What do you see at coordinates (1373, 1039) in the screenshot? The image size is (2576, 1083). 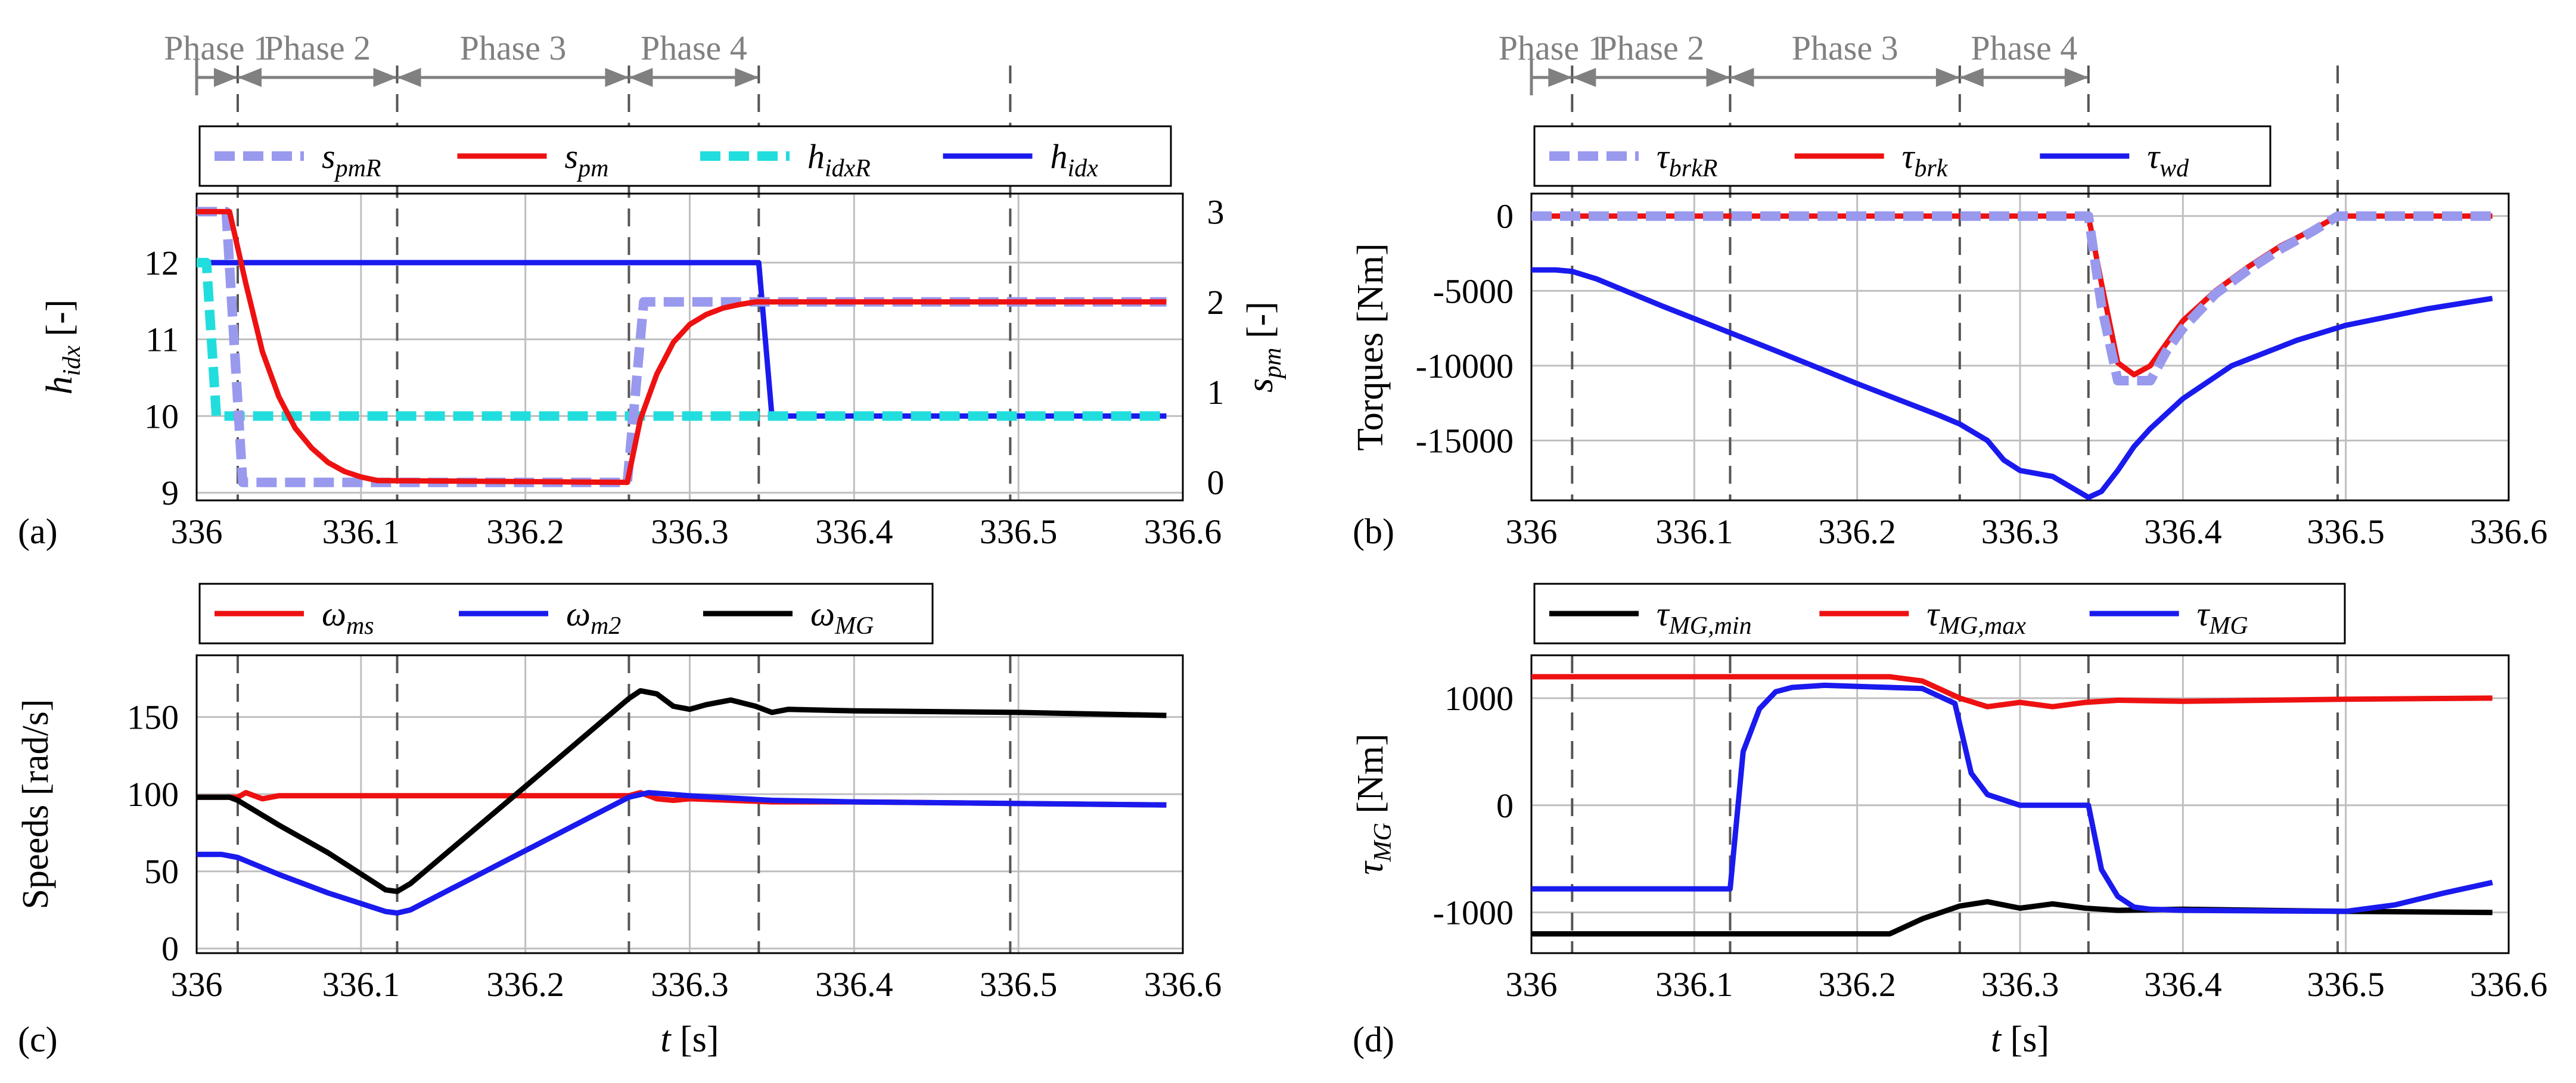 I see `panel-label: (d)` at bounding box center [1373, 1039].